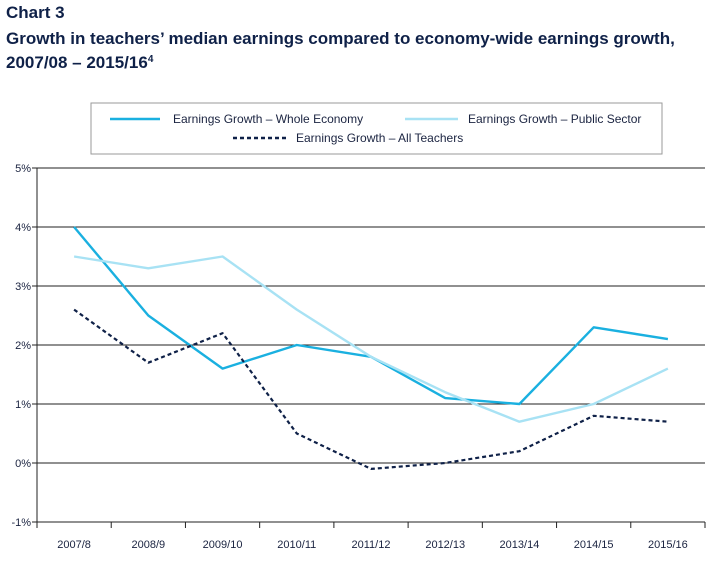  What do you see at coordinates (668, 545) in the screenshot?
I see `x-tick-label: 2015/16` at bounding box center [668, 545].